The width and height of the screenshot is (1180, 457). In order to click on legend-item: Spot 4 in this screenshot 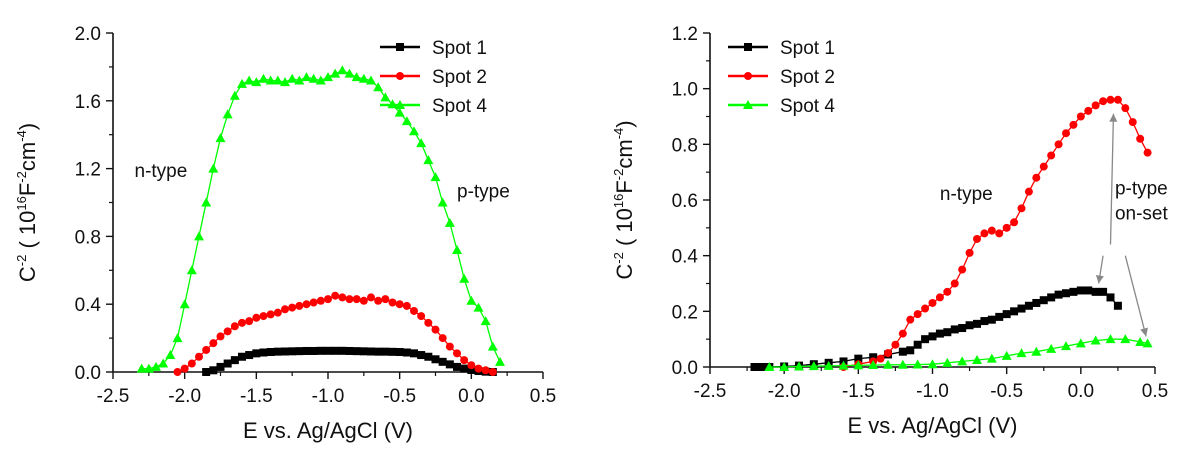, I will do `click(433, 106)`.